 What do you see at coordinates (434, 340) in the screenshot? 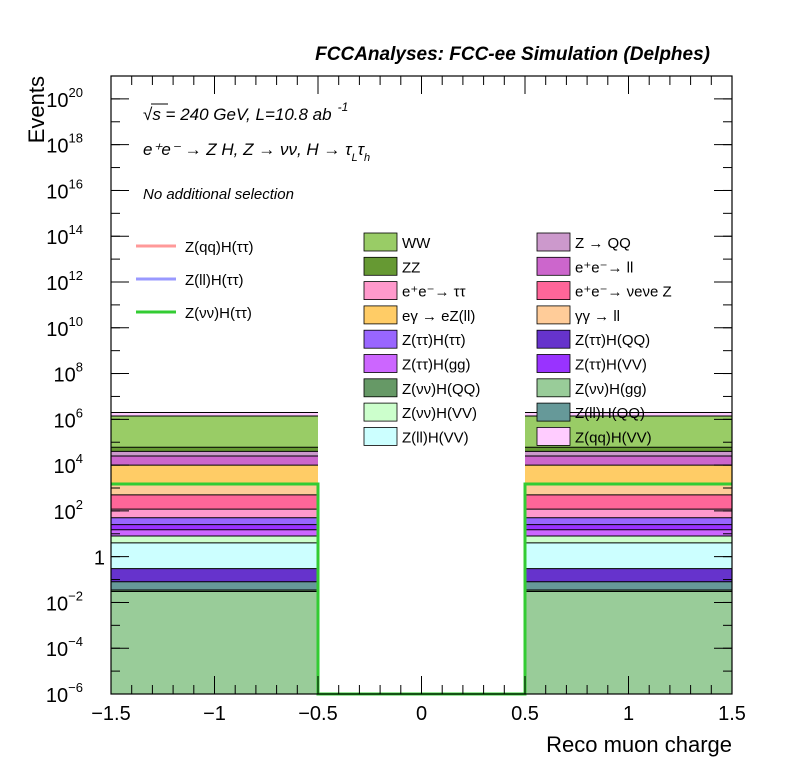
I see `legend-label: Z(ττ)H(ττ)` at bounding box center [434, 340].